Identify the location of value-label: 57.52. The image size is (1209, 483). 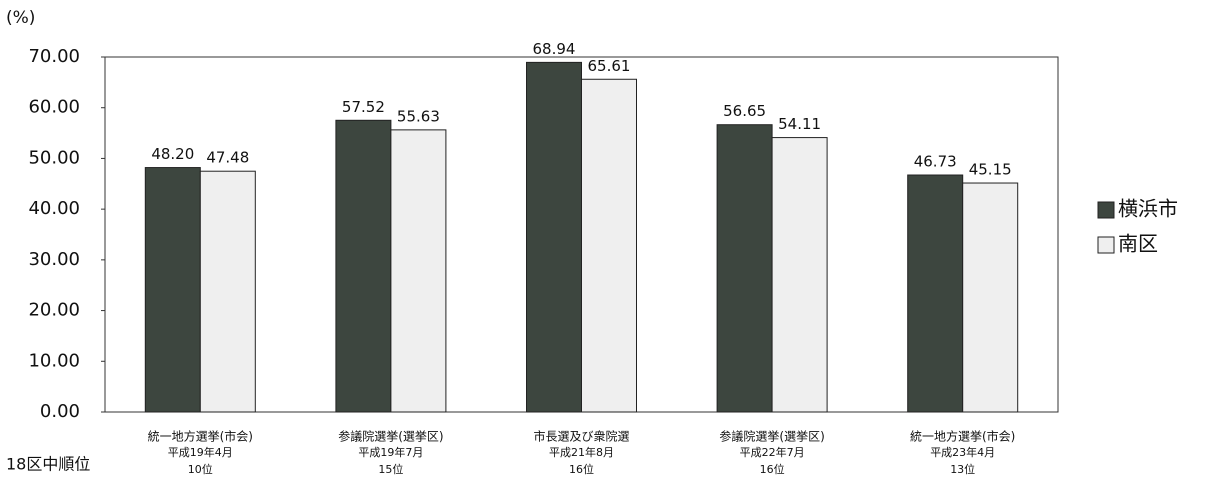
(363, 107).